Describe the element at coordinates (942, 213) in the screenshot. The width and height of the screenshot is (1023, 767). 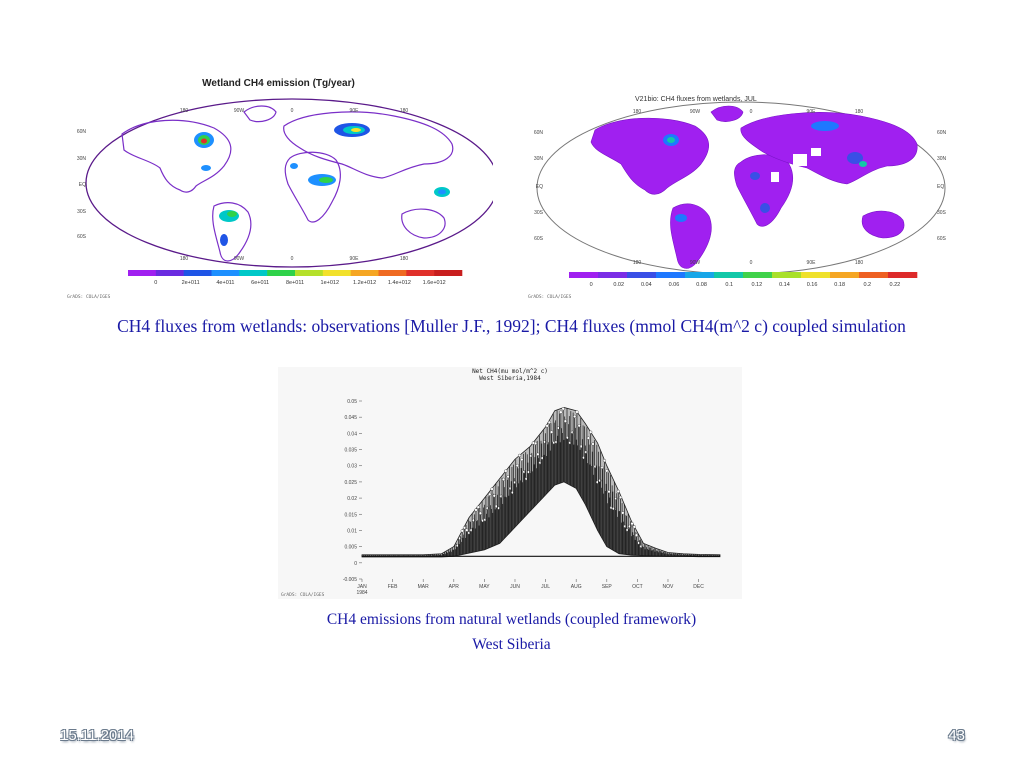
I see `right-lat-label-right: 30S` at that location.